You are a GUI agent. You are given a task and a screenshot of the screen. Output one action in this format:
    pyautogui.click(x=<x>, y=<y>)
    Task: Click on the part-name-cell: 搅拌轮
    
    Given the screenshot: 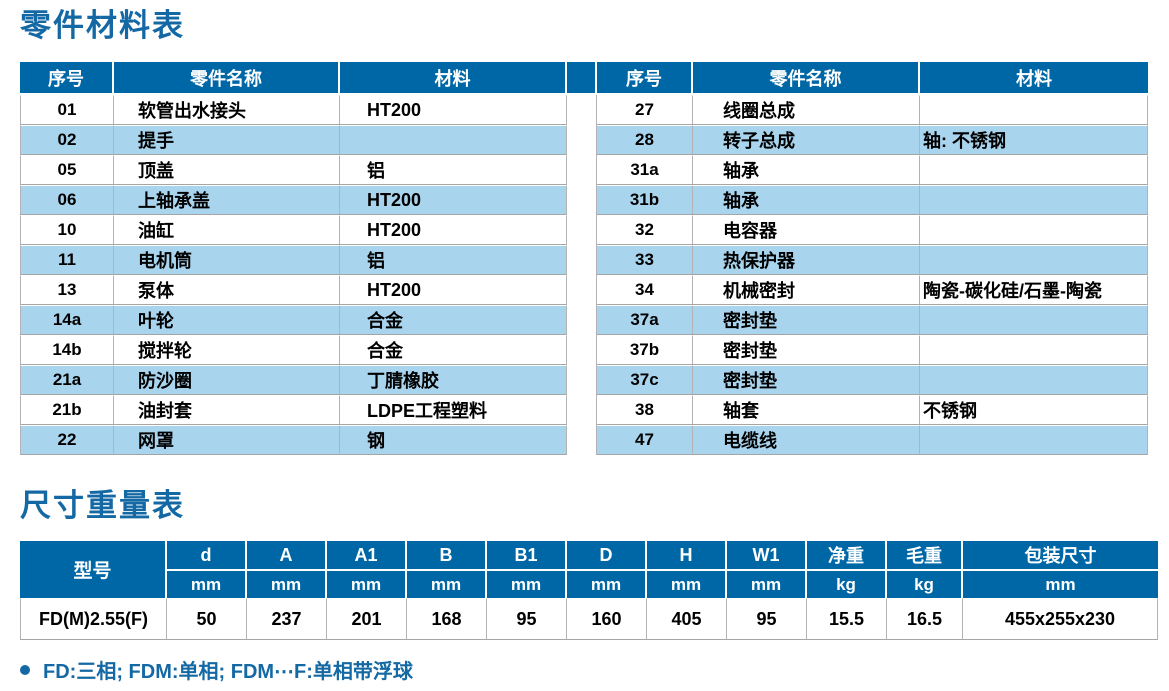 What is the action you would take?
    pyautogui.click(x=227, y=350)
    